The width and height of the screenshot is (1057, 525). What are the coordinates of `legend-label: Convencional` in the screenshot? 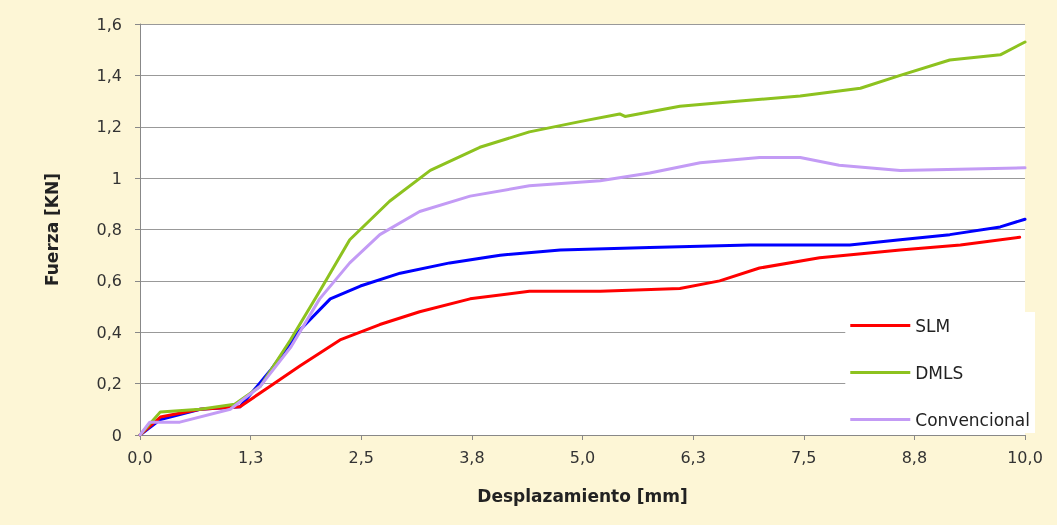 It's located at (973, 419).